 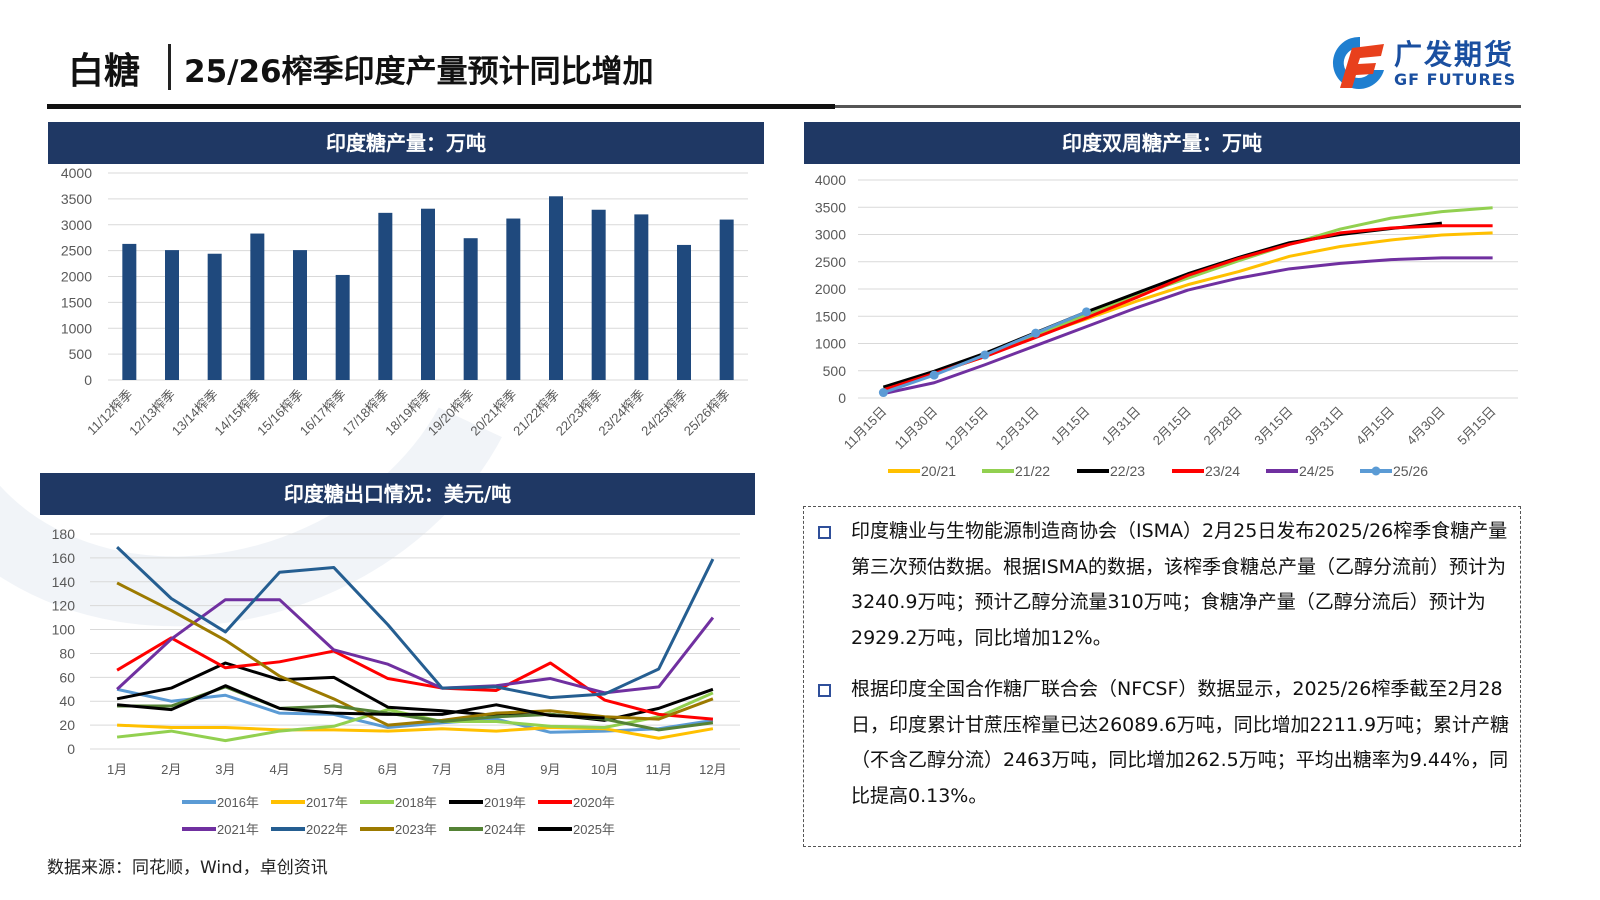 What do you see at coordinates (64, 630) in the screenshot?
I see `y-tick-label: 100` at bounding box center [64, 630].